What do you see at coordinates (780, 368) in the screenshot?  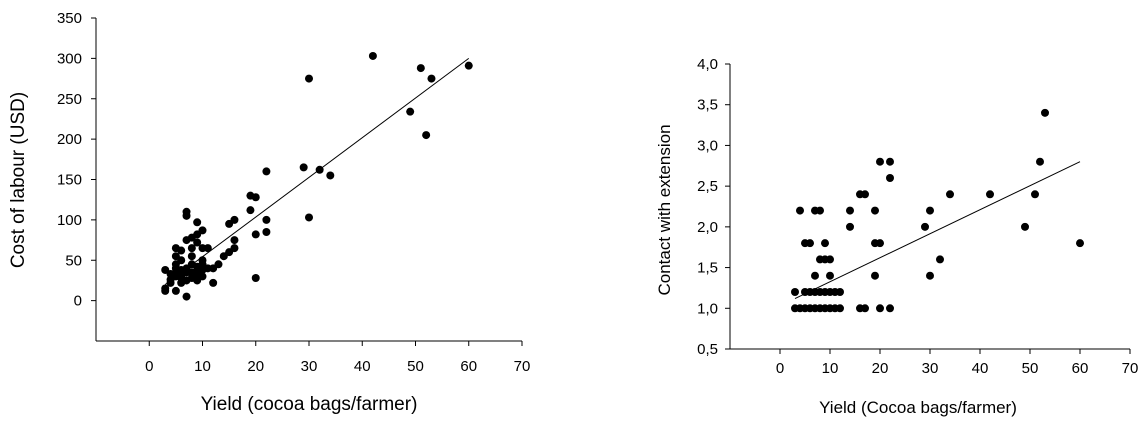 I see `chart2-x-tick-label: 0` at bounding box center [780, 368].